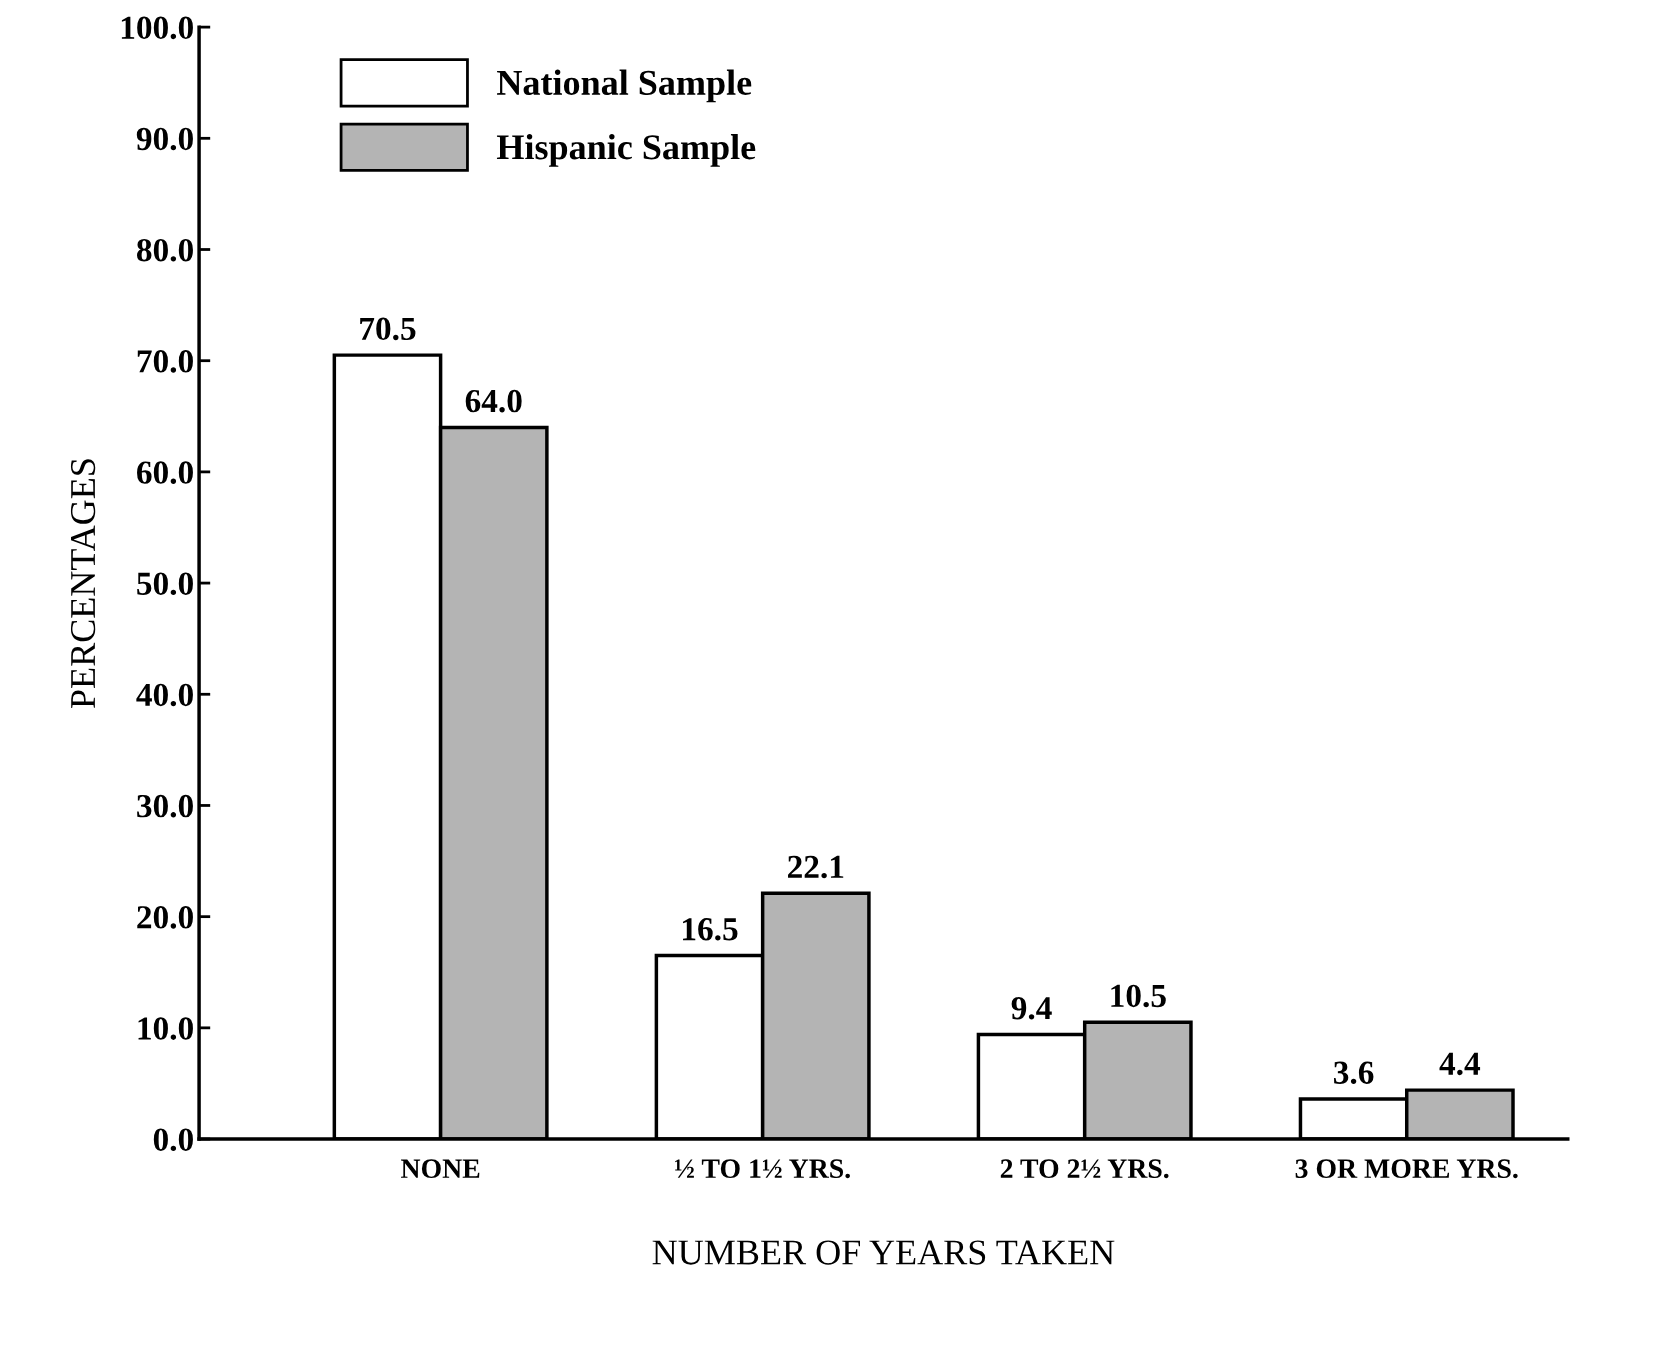  What do you see at coordinates (164, 250) in the screenshot?
I see `y-tick-label: 80.0` at bounding box center [164, 250].